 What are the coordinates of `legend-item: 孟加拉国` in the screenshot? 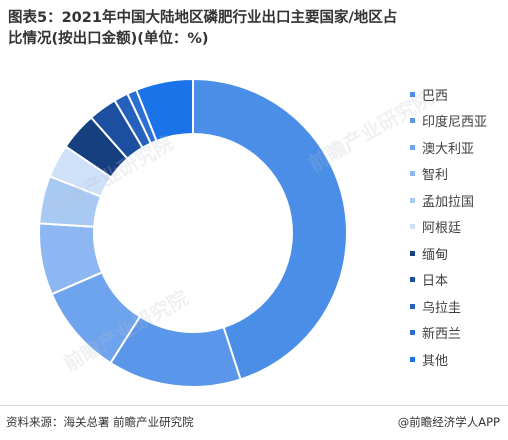 It's located at (448, 200).